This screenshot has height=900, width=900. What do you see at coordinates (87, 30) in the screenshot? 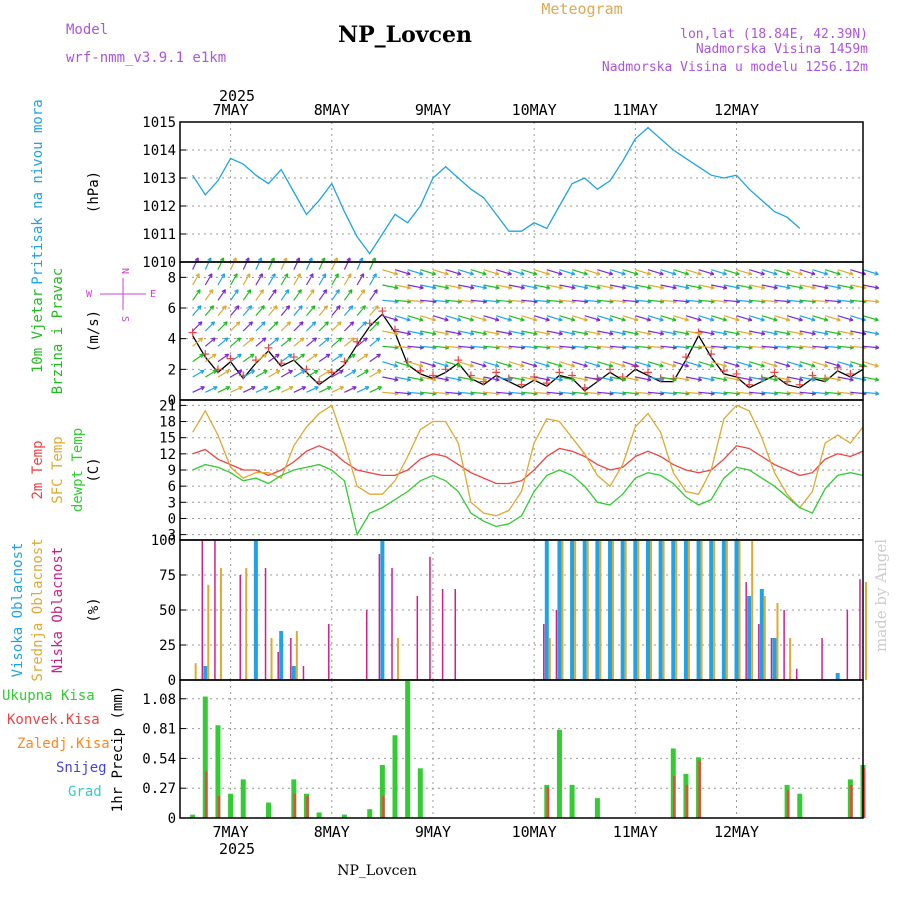
I see `model-label: Model` at bounding box center [87, 30].